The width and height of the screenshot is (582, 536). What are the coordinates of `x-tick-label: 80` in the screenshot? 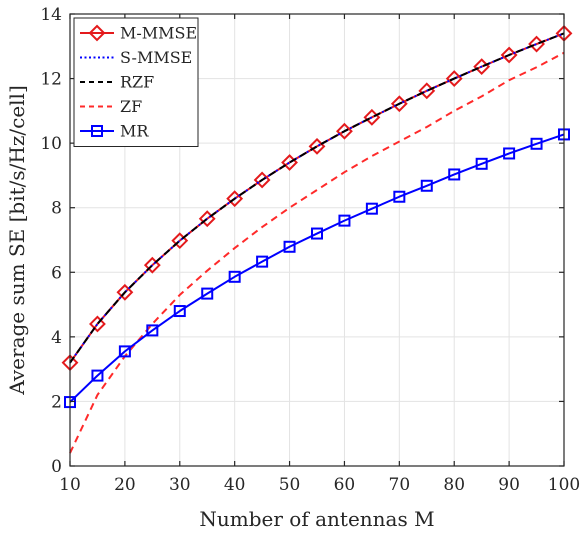 It's located at (454, 485).